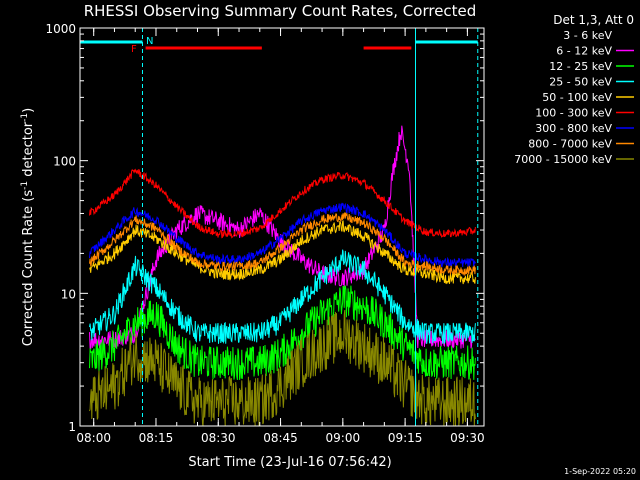 The height and width of the screenshot is (480, 640). I want to click on legend-label: 50 - 100 keV, so click(577, 97).